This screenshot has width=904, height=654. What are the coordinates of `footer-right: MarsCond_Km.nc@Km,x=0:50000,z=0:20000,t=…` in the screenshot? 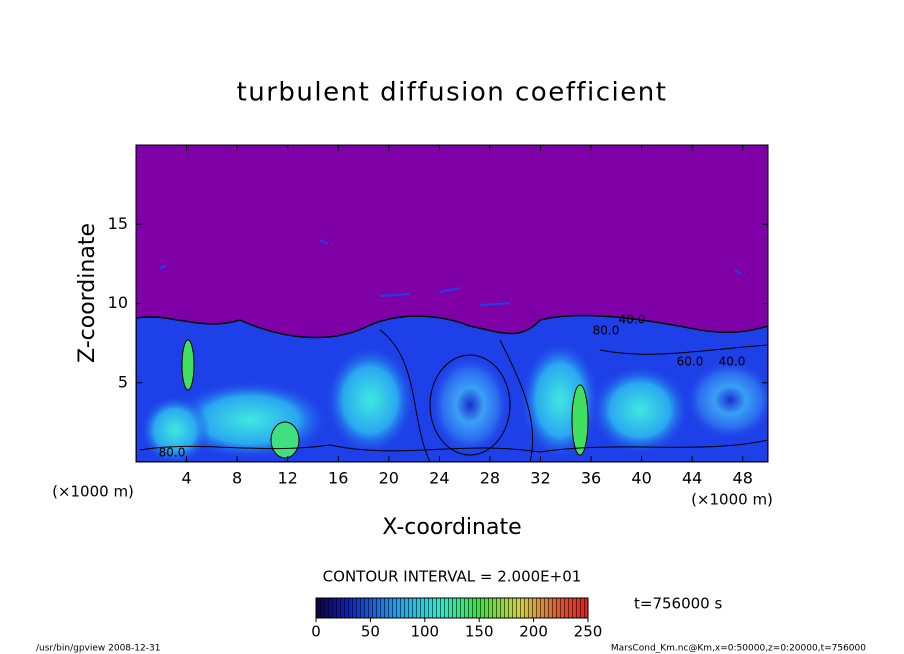 It's located at (738, 649).